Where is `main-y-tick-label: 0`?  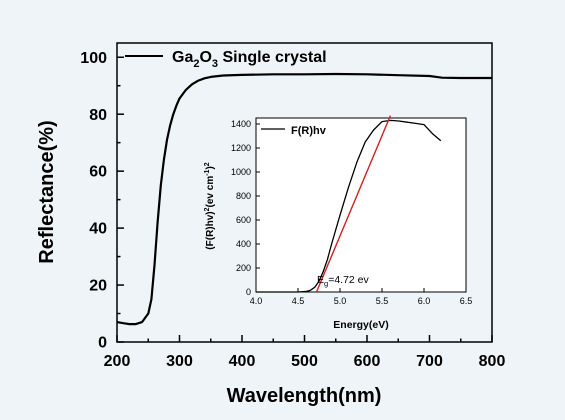 main-y-tick-label: 0 is located at coordinates (102, 343).